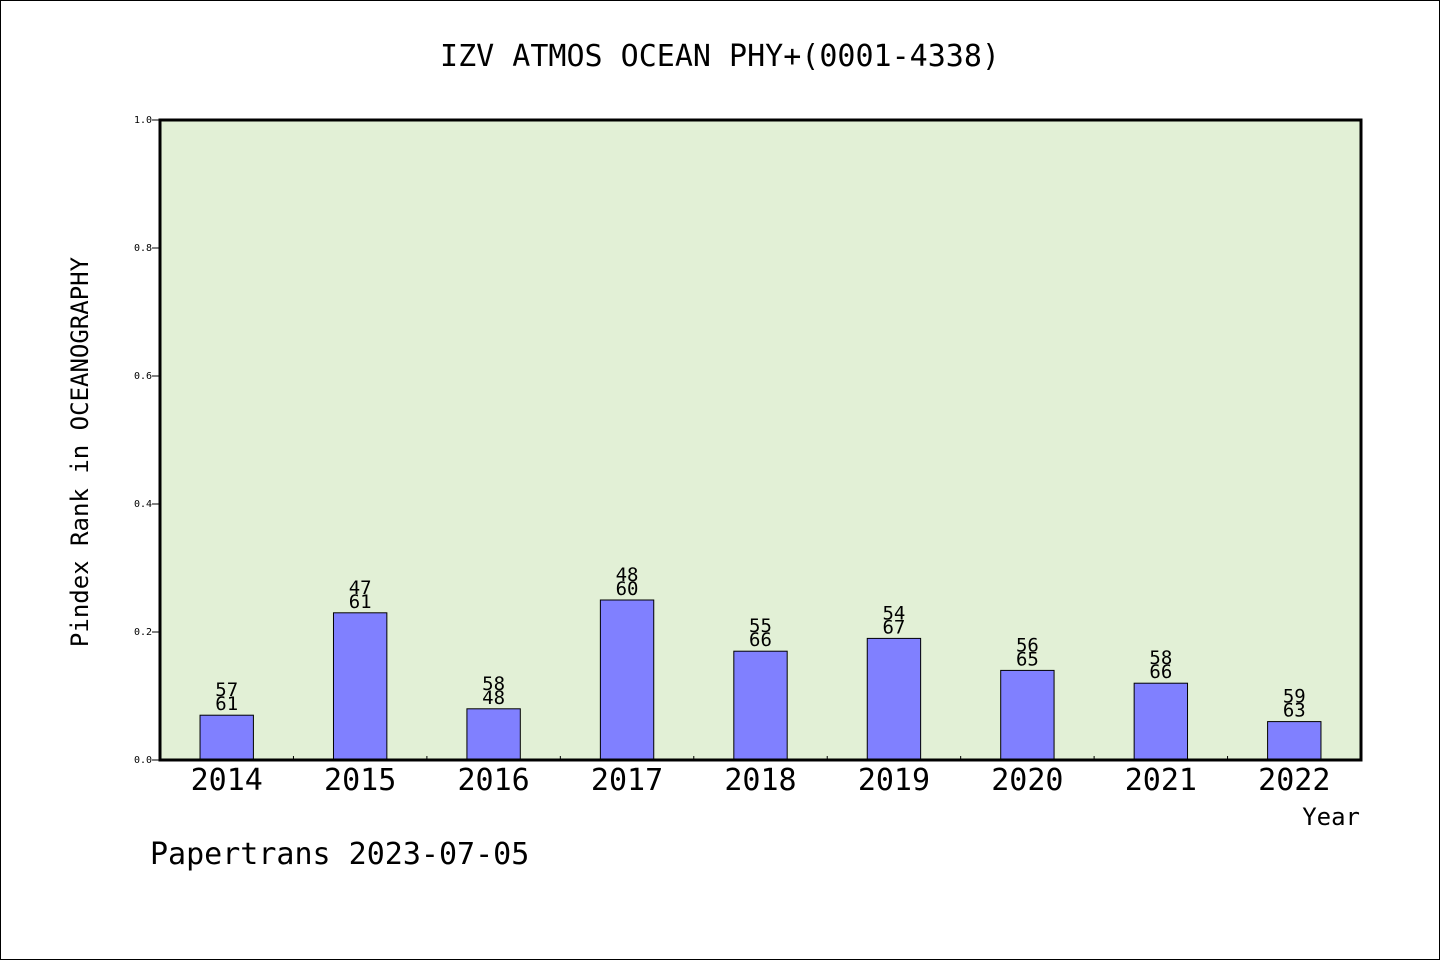 The width and height of the screenshot is (1440, 960). I want to click on y-tick-label: 1.0, so click(143, 120).